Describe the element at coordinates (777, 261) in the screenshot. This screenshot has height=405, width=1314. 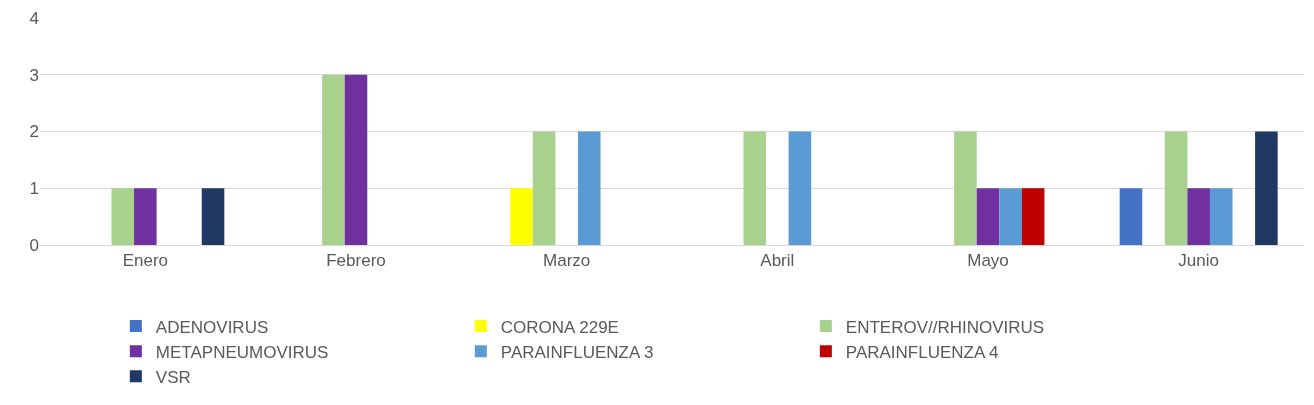
I see `x-tick-label: Abril` at that location.